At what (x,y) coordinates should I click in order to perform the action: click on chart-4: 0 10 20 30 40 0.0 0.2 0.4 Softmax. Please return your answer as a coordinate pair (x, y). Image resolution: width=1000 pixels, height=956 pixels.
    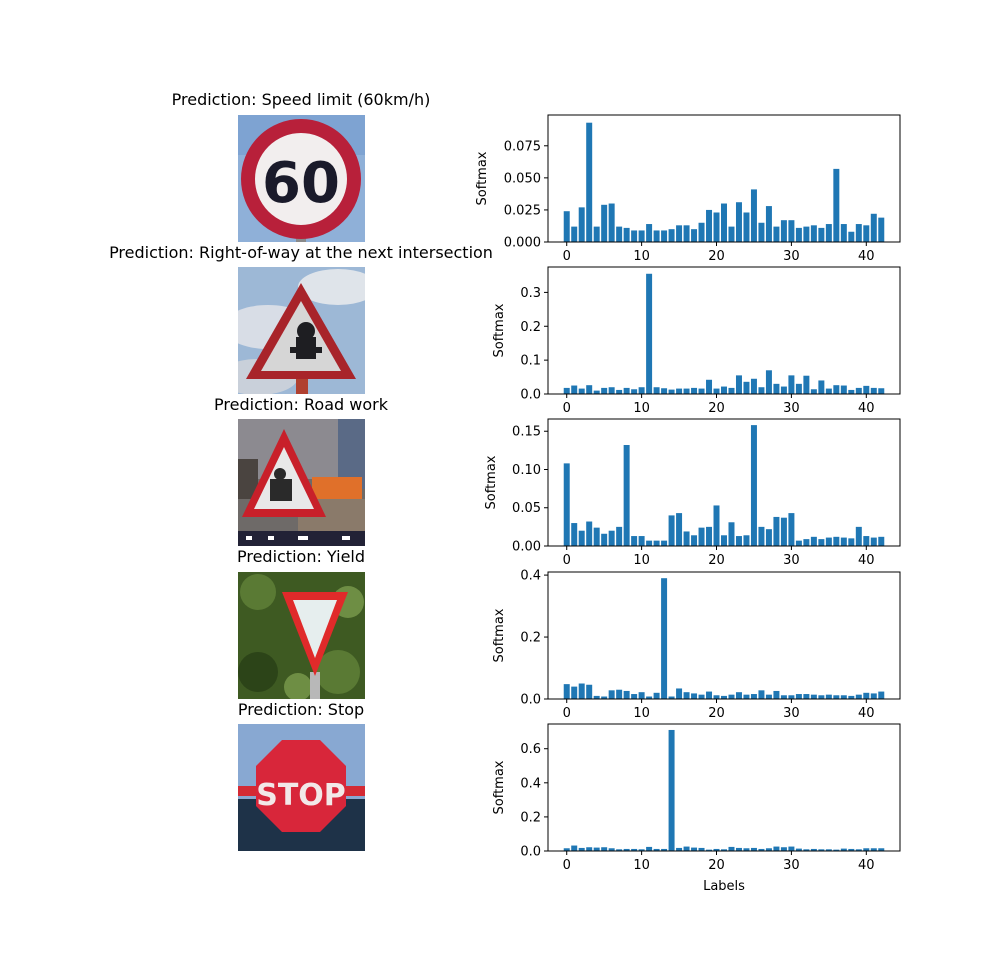
    Looking at the image, I should click on (696, 645).